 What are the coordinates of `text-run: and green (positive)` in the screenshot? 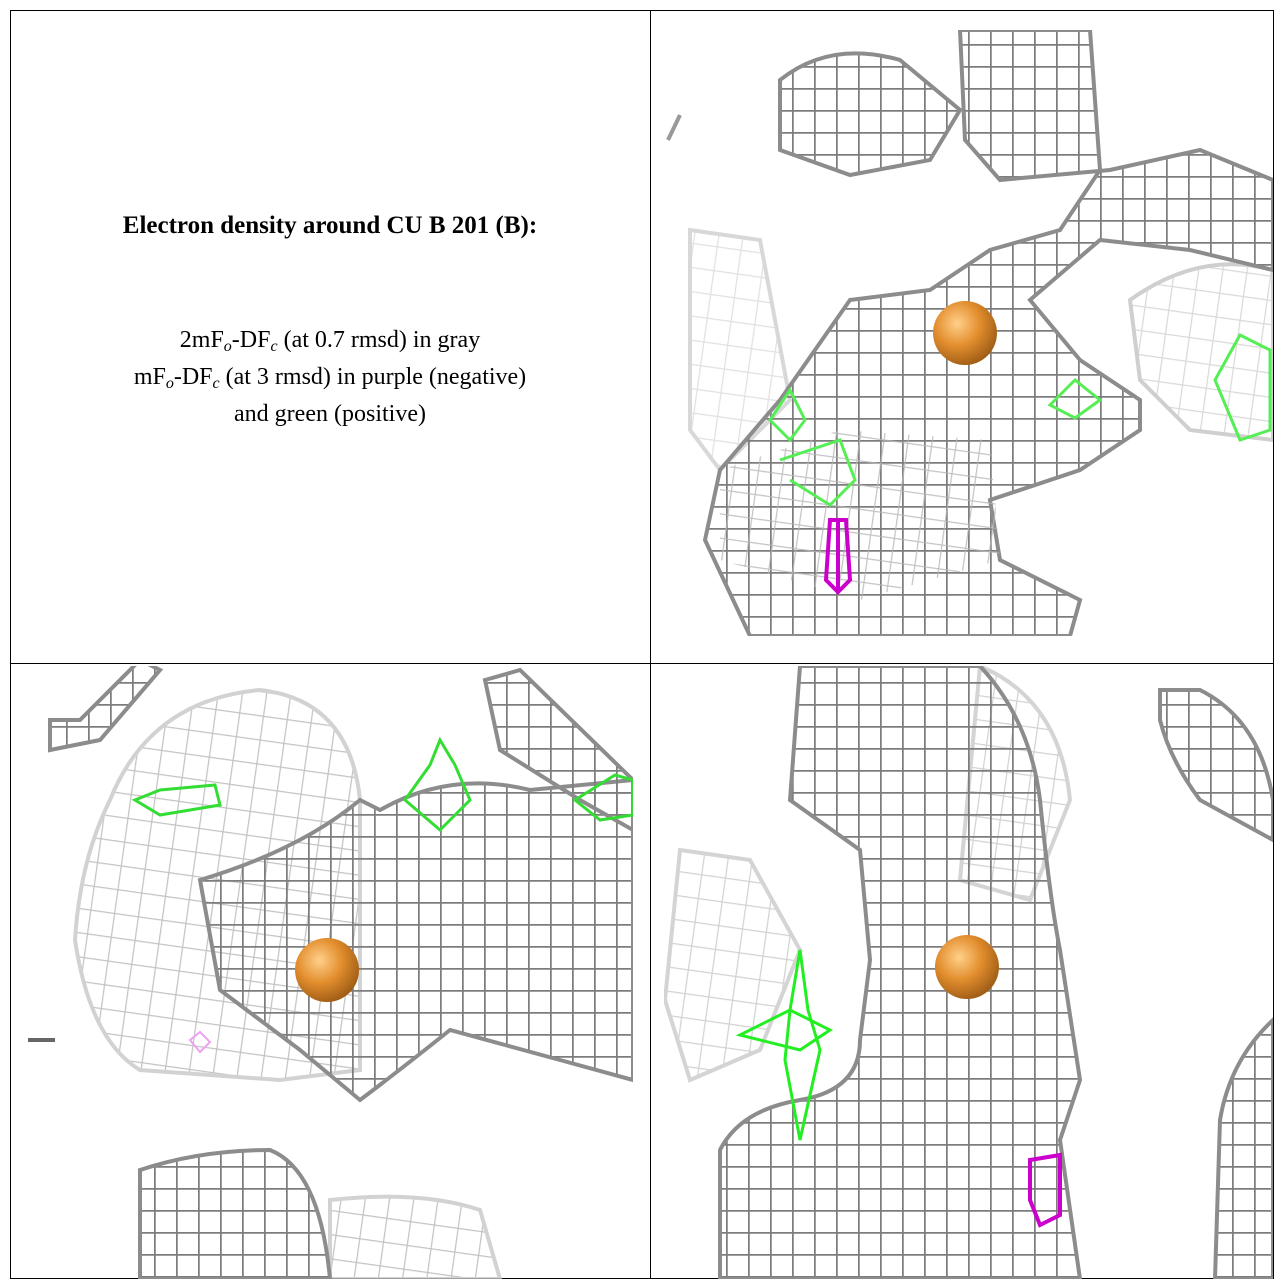 It's located at (330, 414).